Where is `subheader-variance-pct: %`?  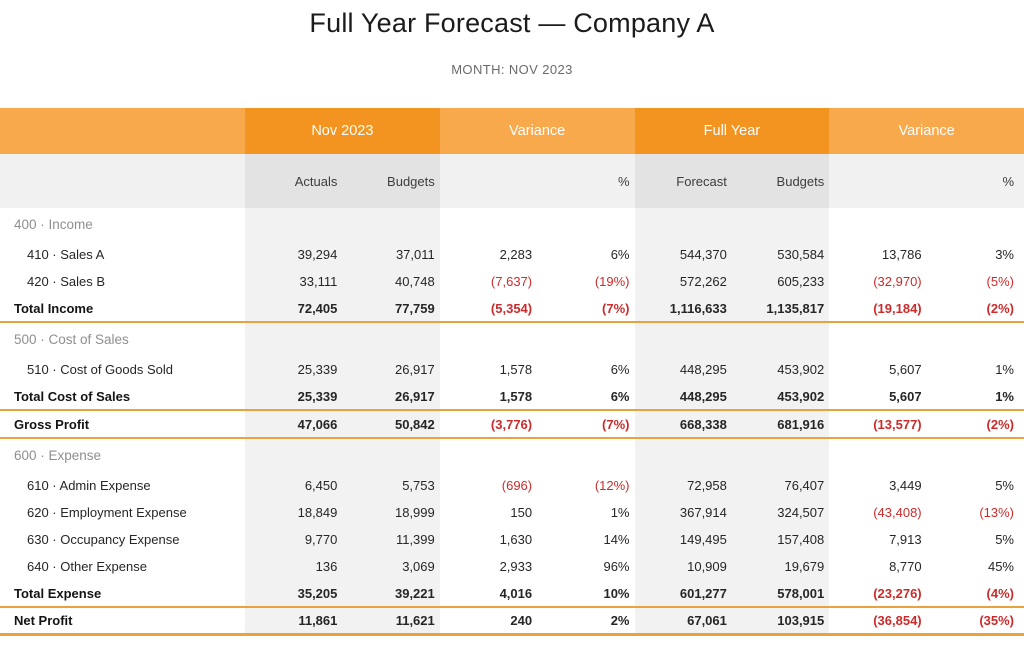
subheader-variance-pct: % is located at coordinates (623, 181).